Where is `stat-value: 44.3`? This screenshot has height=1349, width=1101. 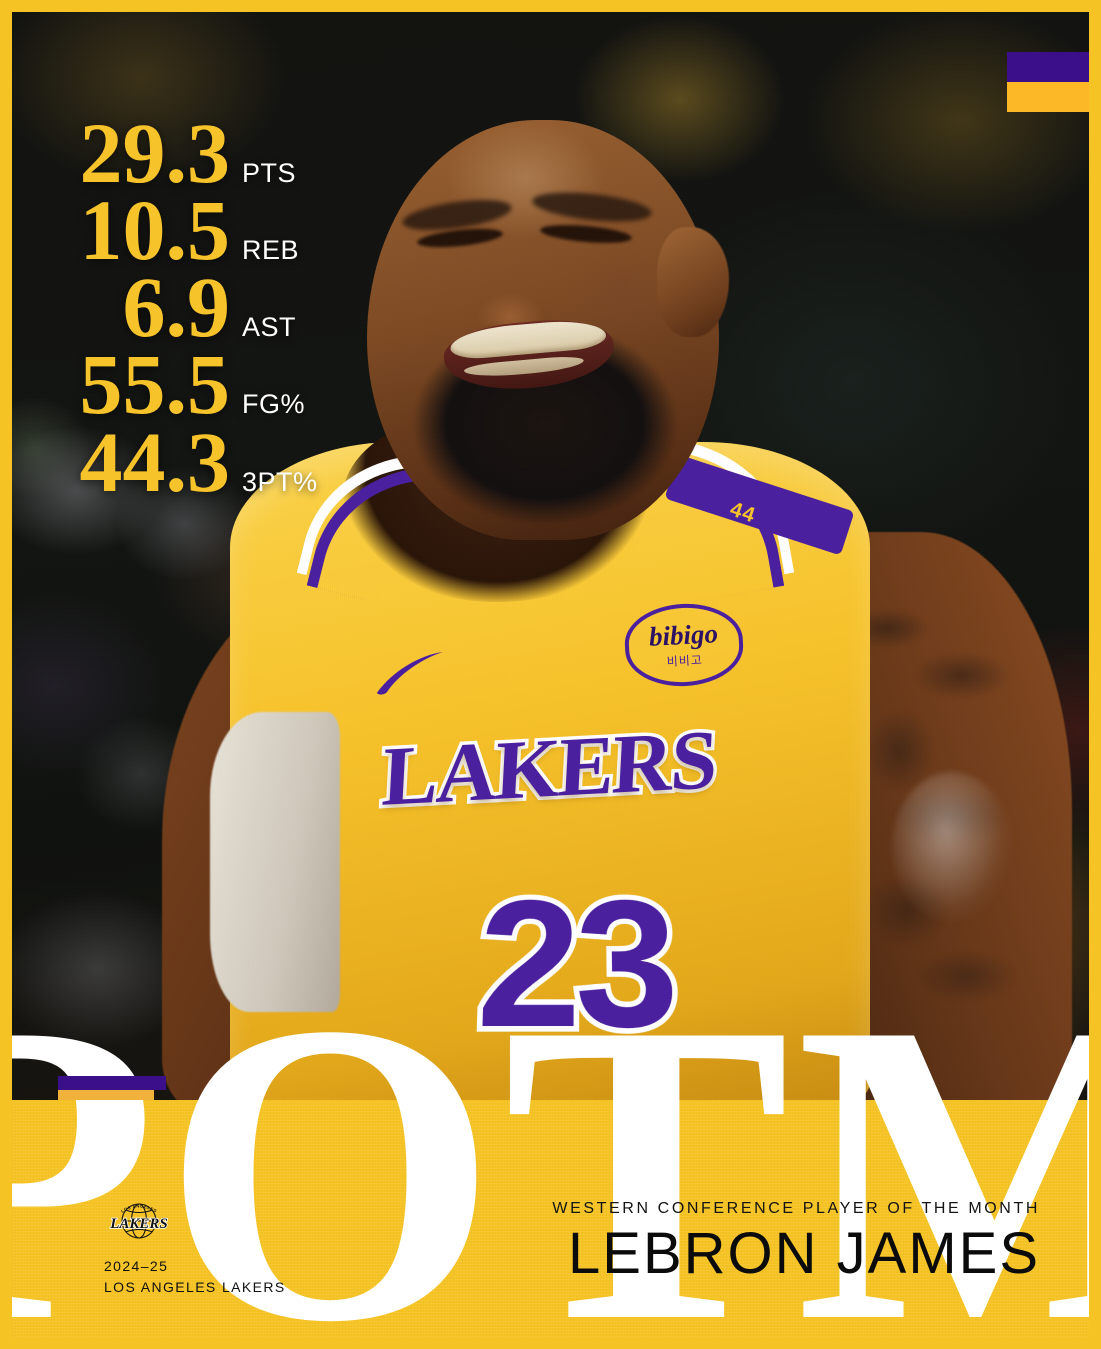 stat-value: 44.3 is located at coordinates (155, 461).